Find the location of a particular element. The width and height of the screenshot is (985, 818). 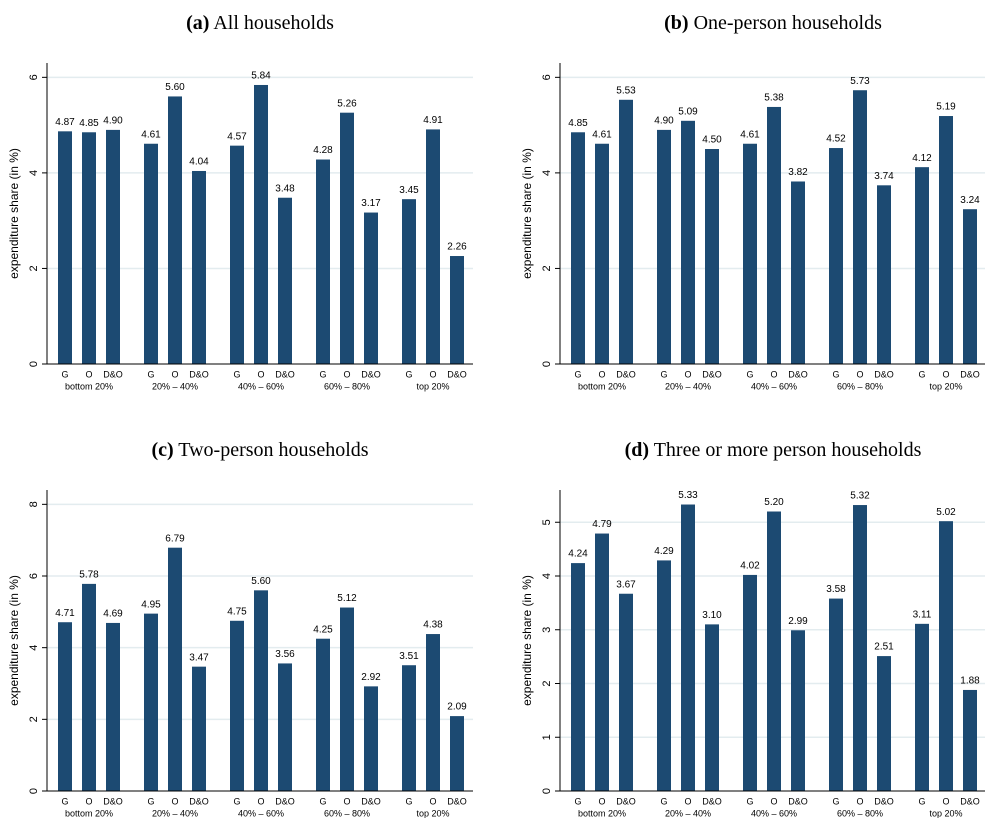

value-label: 5.09 is located at coordinates (688, 111).